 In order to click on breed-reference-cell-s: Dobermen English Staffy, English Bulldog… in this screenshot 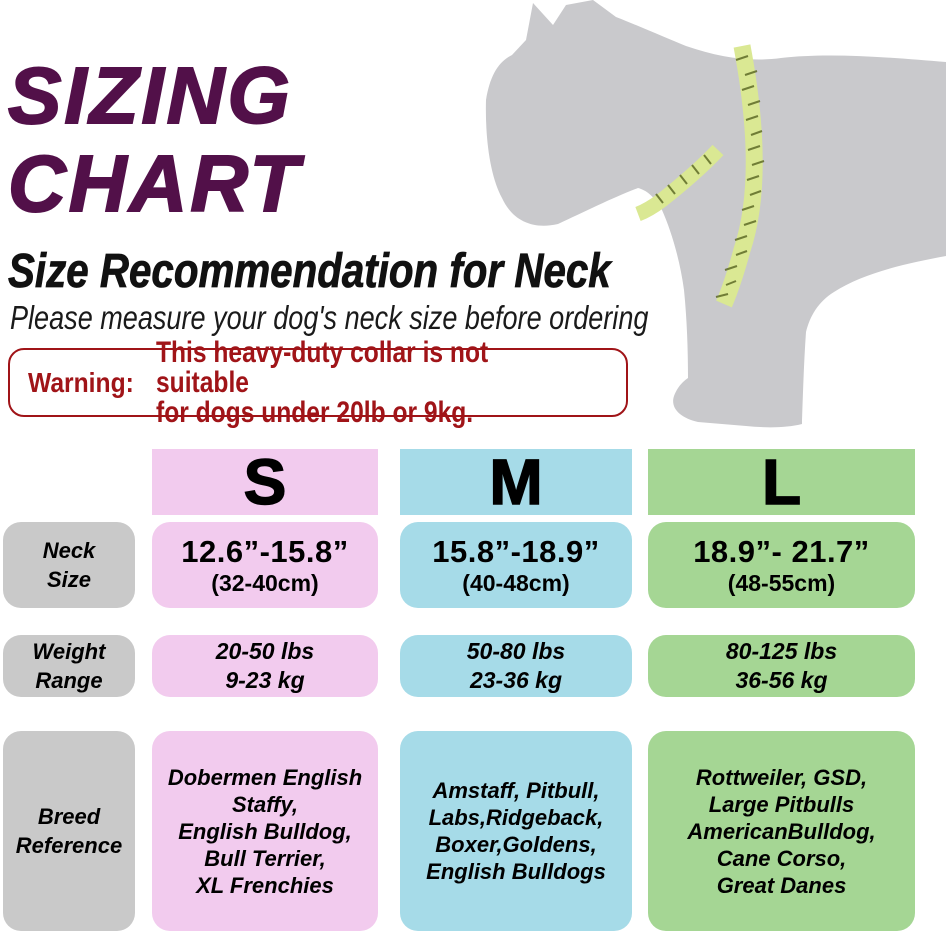, I will do `click(265, 831)`.